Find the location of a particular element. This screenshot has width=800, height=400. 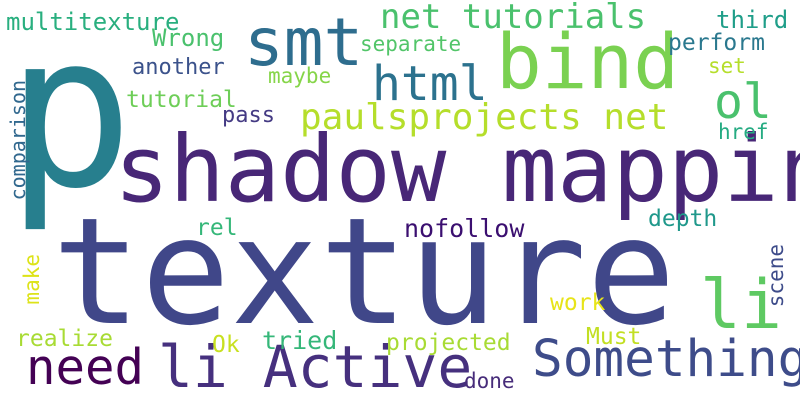

word-comparison: comparison is located at coordinates (18, 140).